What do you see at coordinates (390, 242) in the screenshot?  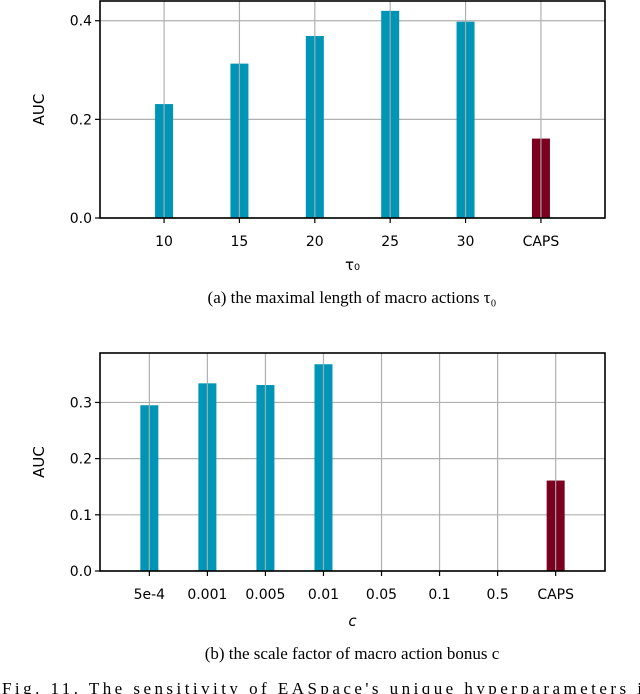 I see `x-tick-label: 25` at bounding box center [390, 242].